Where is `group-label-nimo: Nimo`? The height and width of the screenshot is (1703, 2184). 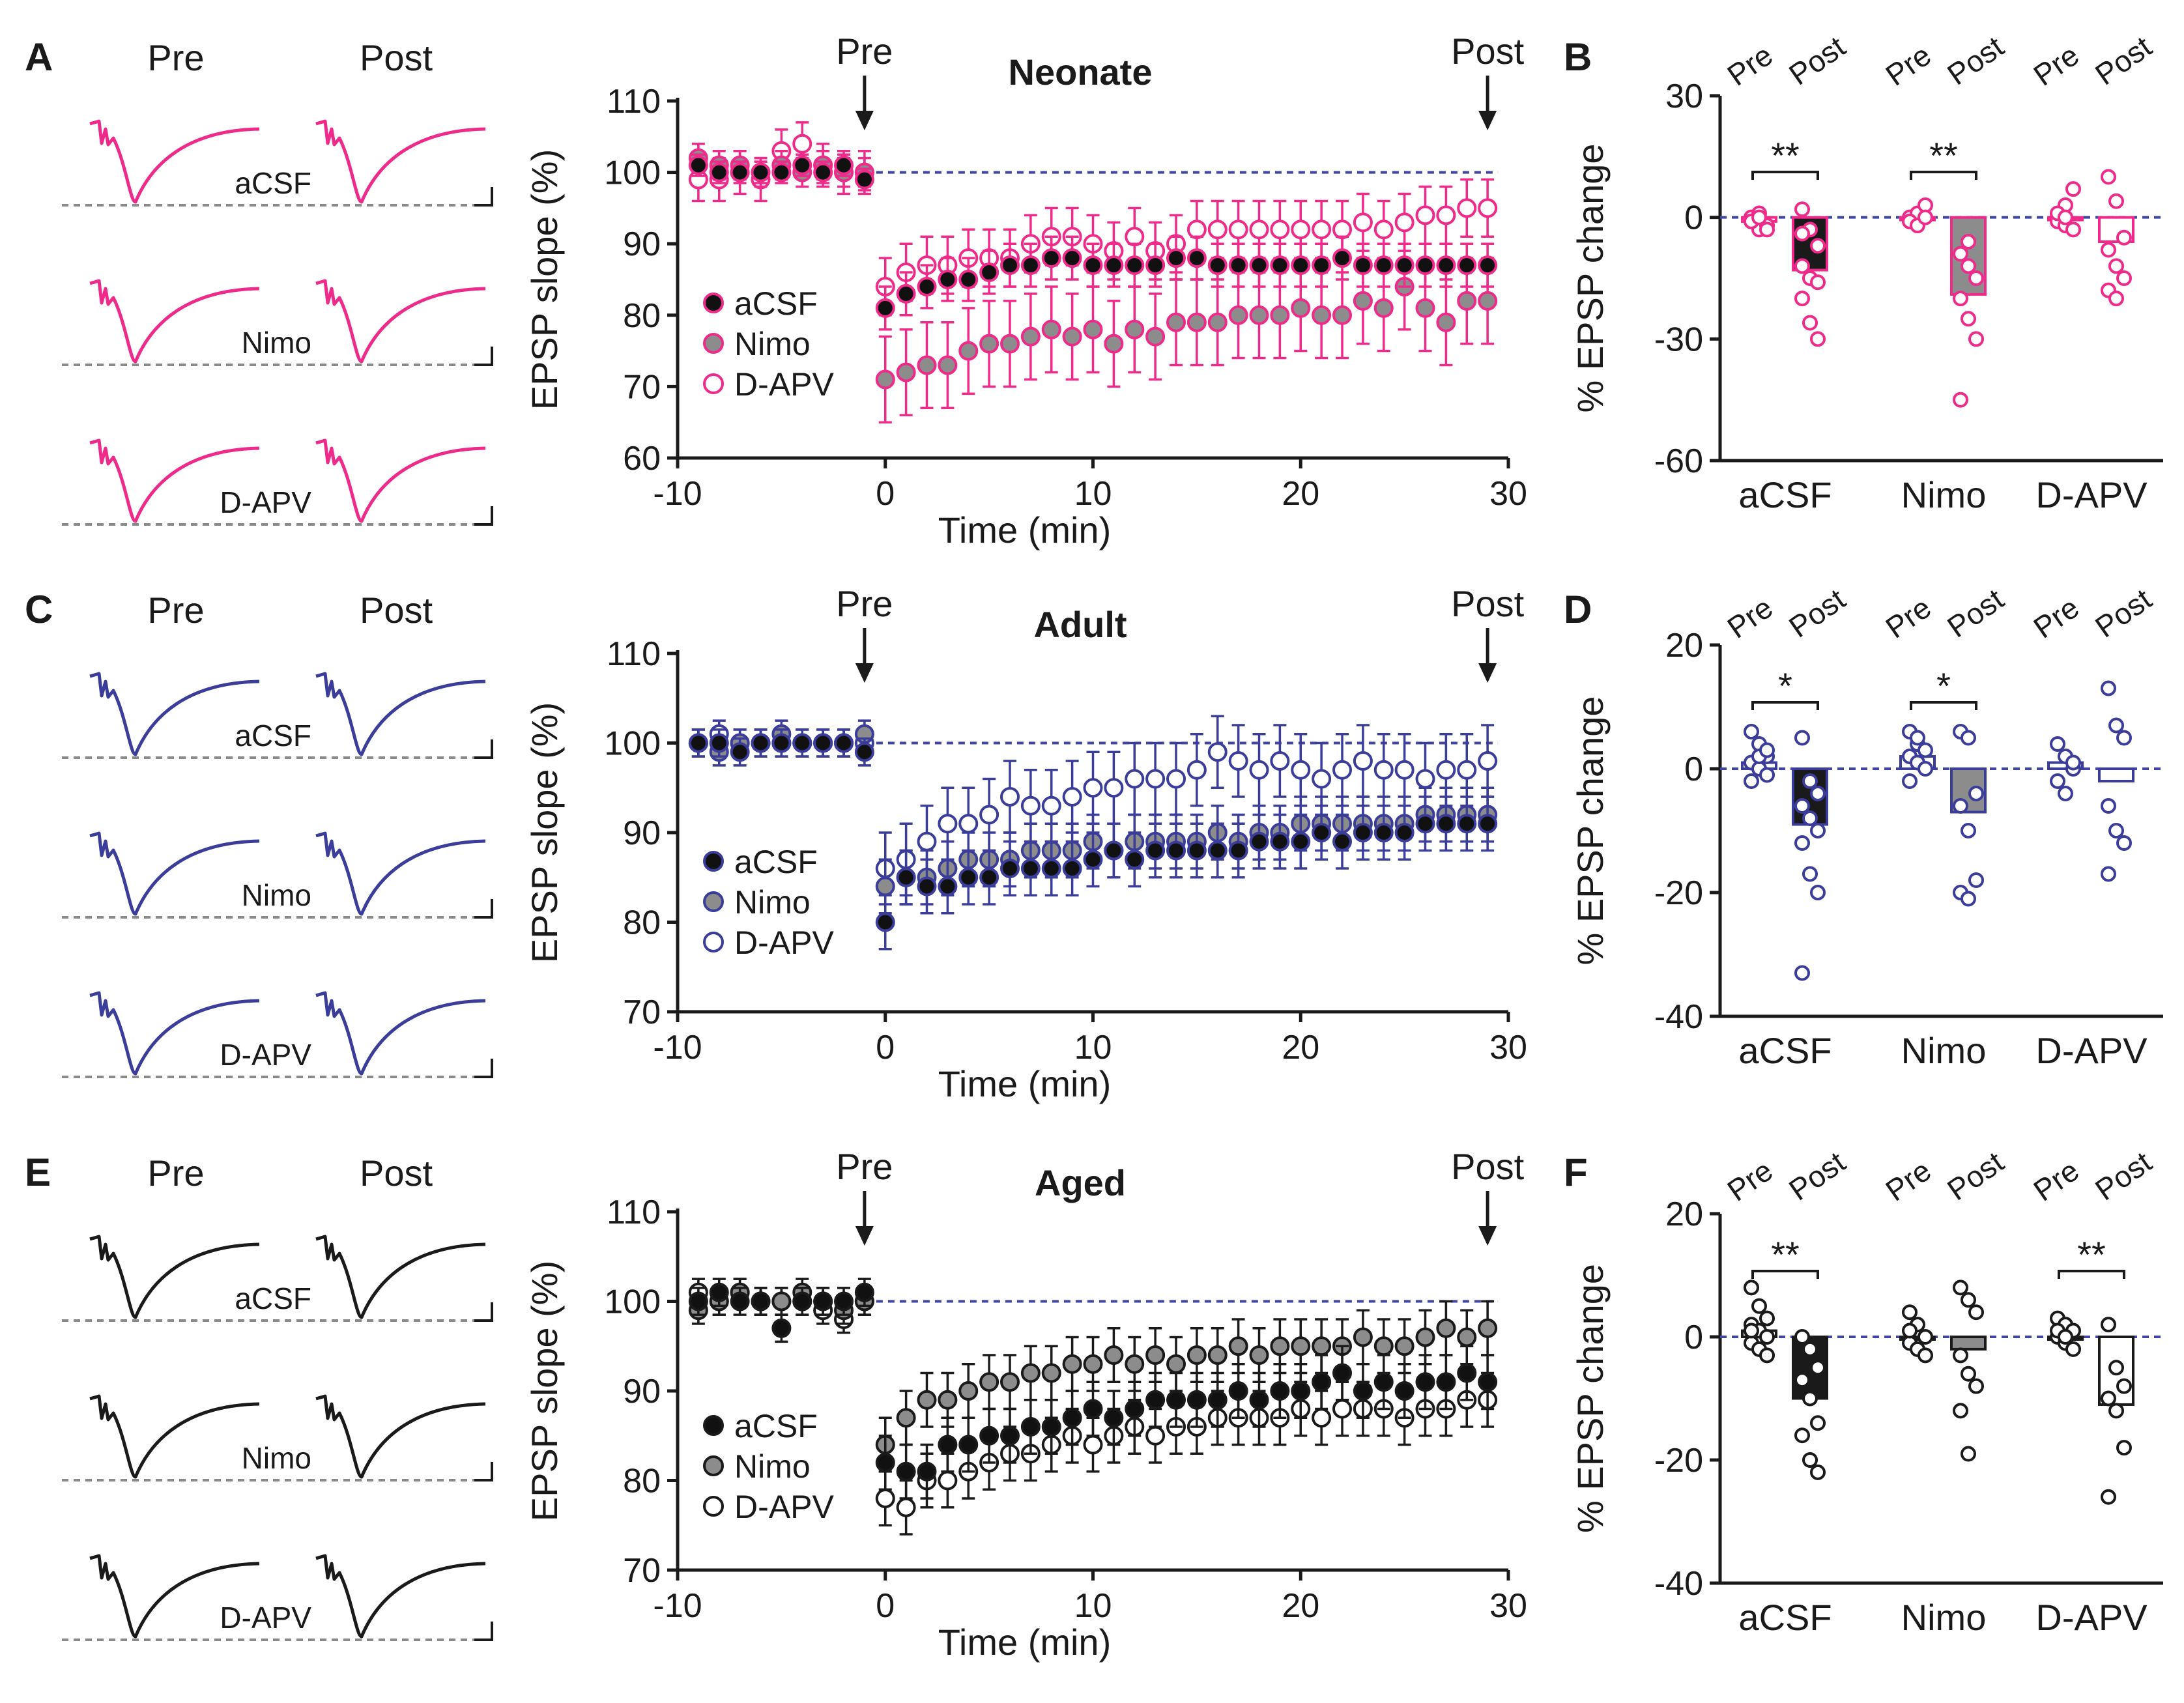 group-label-nimo: Nimo is located at coordinates (1944, 1618).